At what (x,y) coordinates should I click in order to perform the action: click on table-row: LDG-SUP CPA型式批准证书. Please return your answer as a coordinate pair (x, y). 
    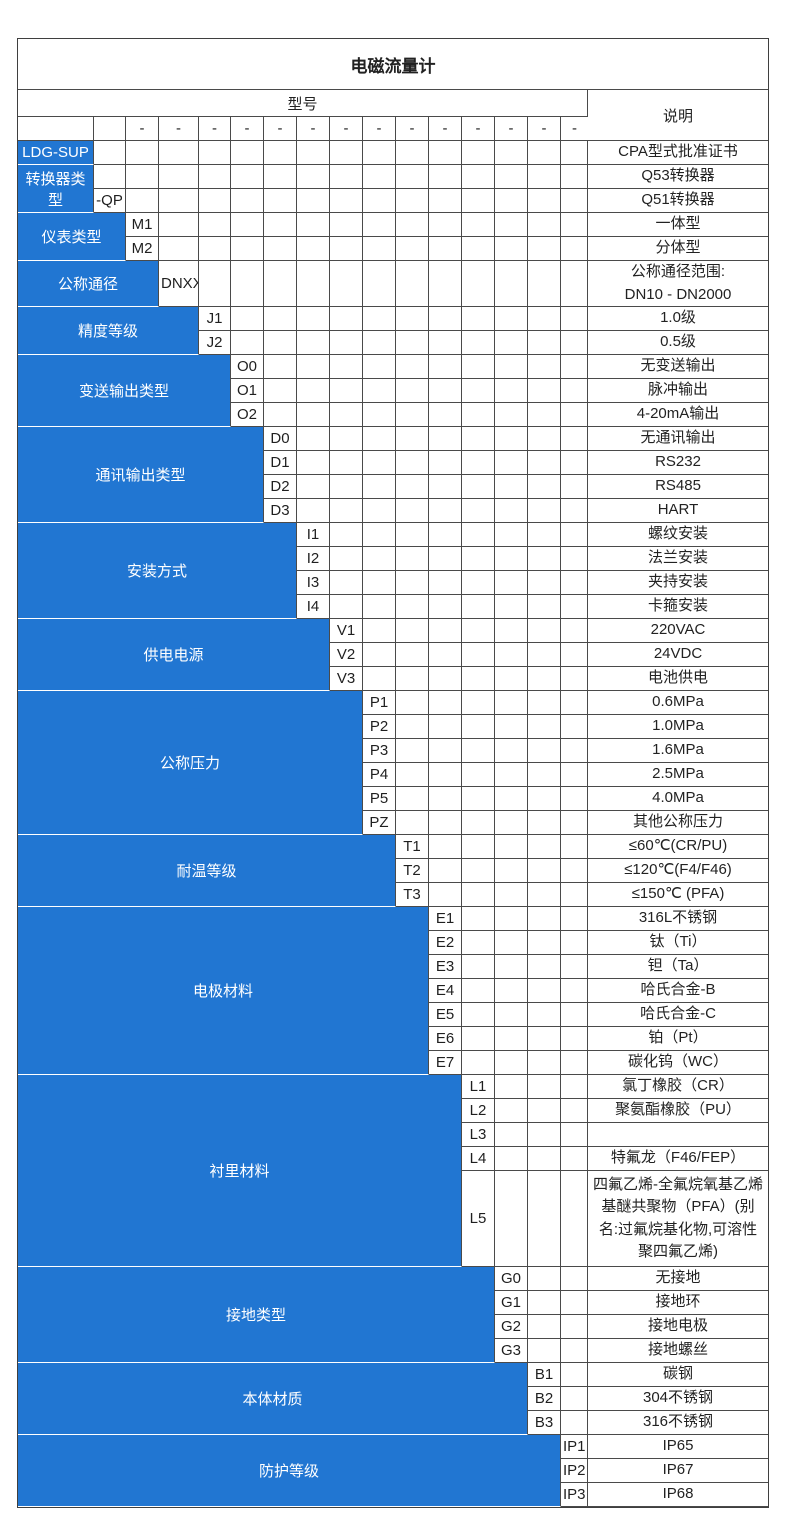
    Looking at the image, I should click on (393, 153).